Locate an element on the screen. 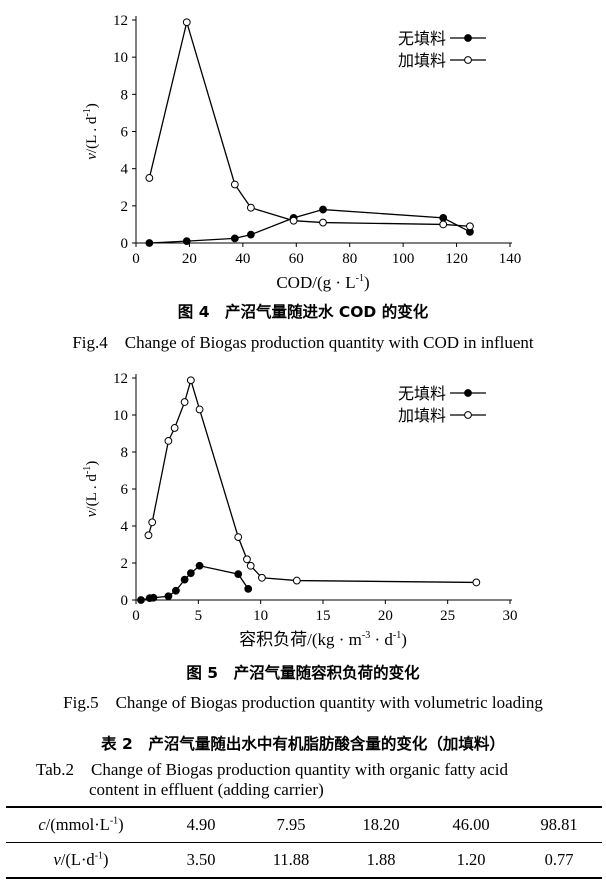 Image resolution: width=606 pixels, height=893 pixels. x-tick-label: 140 is located at coordinates (510, 259).